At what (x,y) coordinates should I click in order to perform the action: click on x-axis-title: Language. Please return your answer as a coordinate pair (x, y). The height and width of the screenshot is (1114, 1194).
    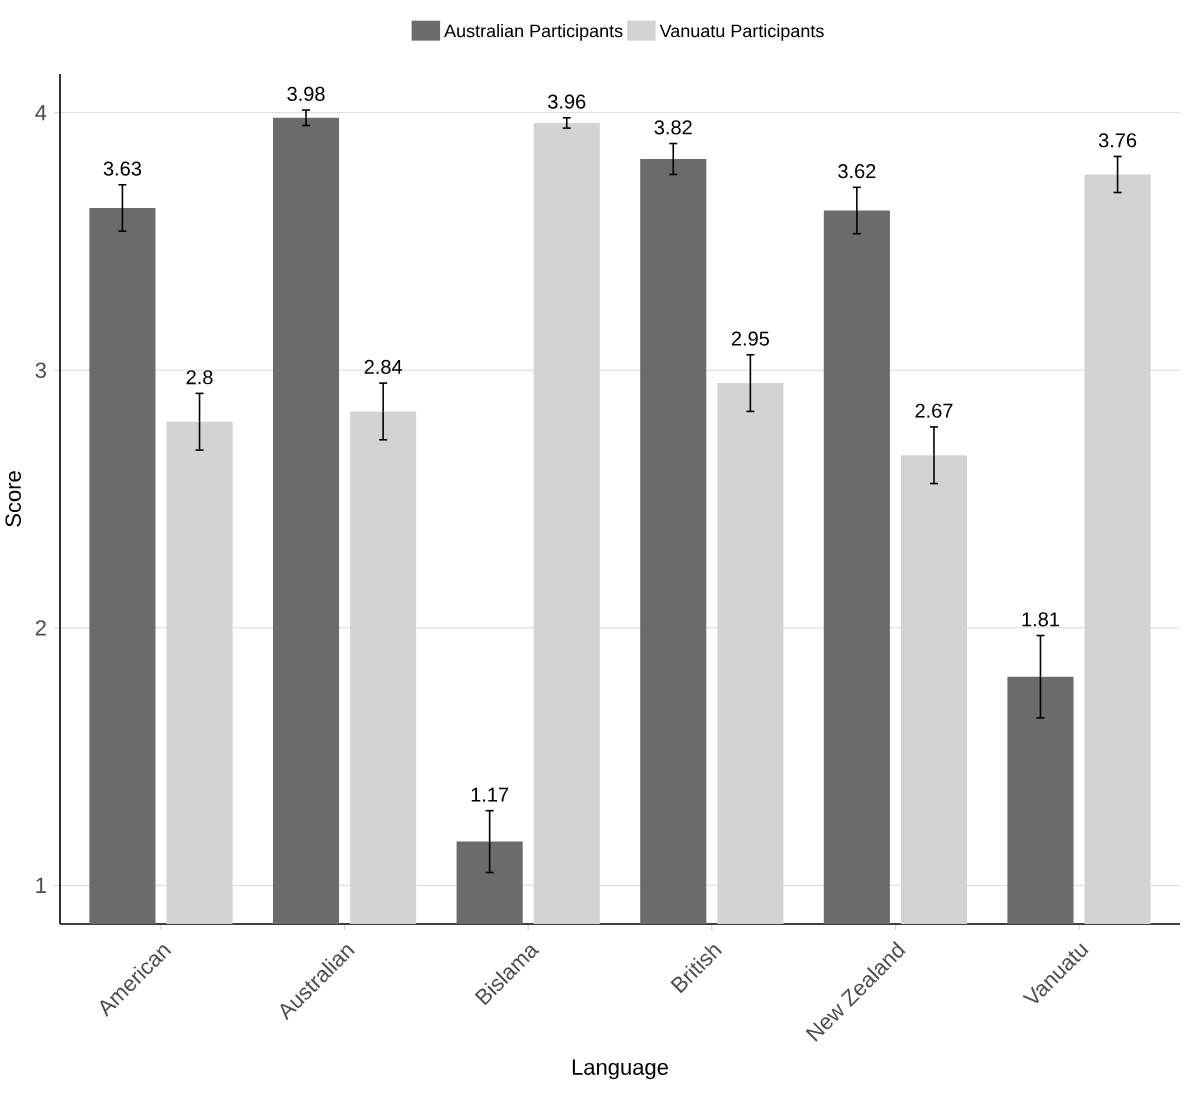
    Looking at the image, I should click on (620, 1069).